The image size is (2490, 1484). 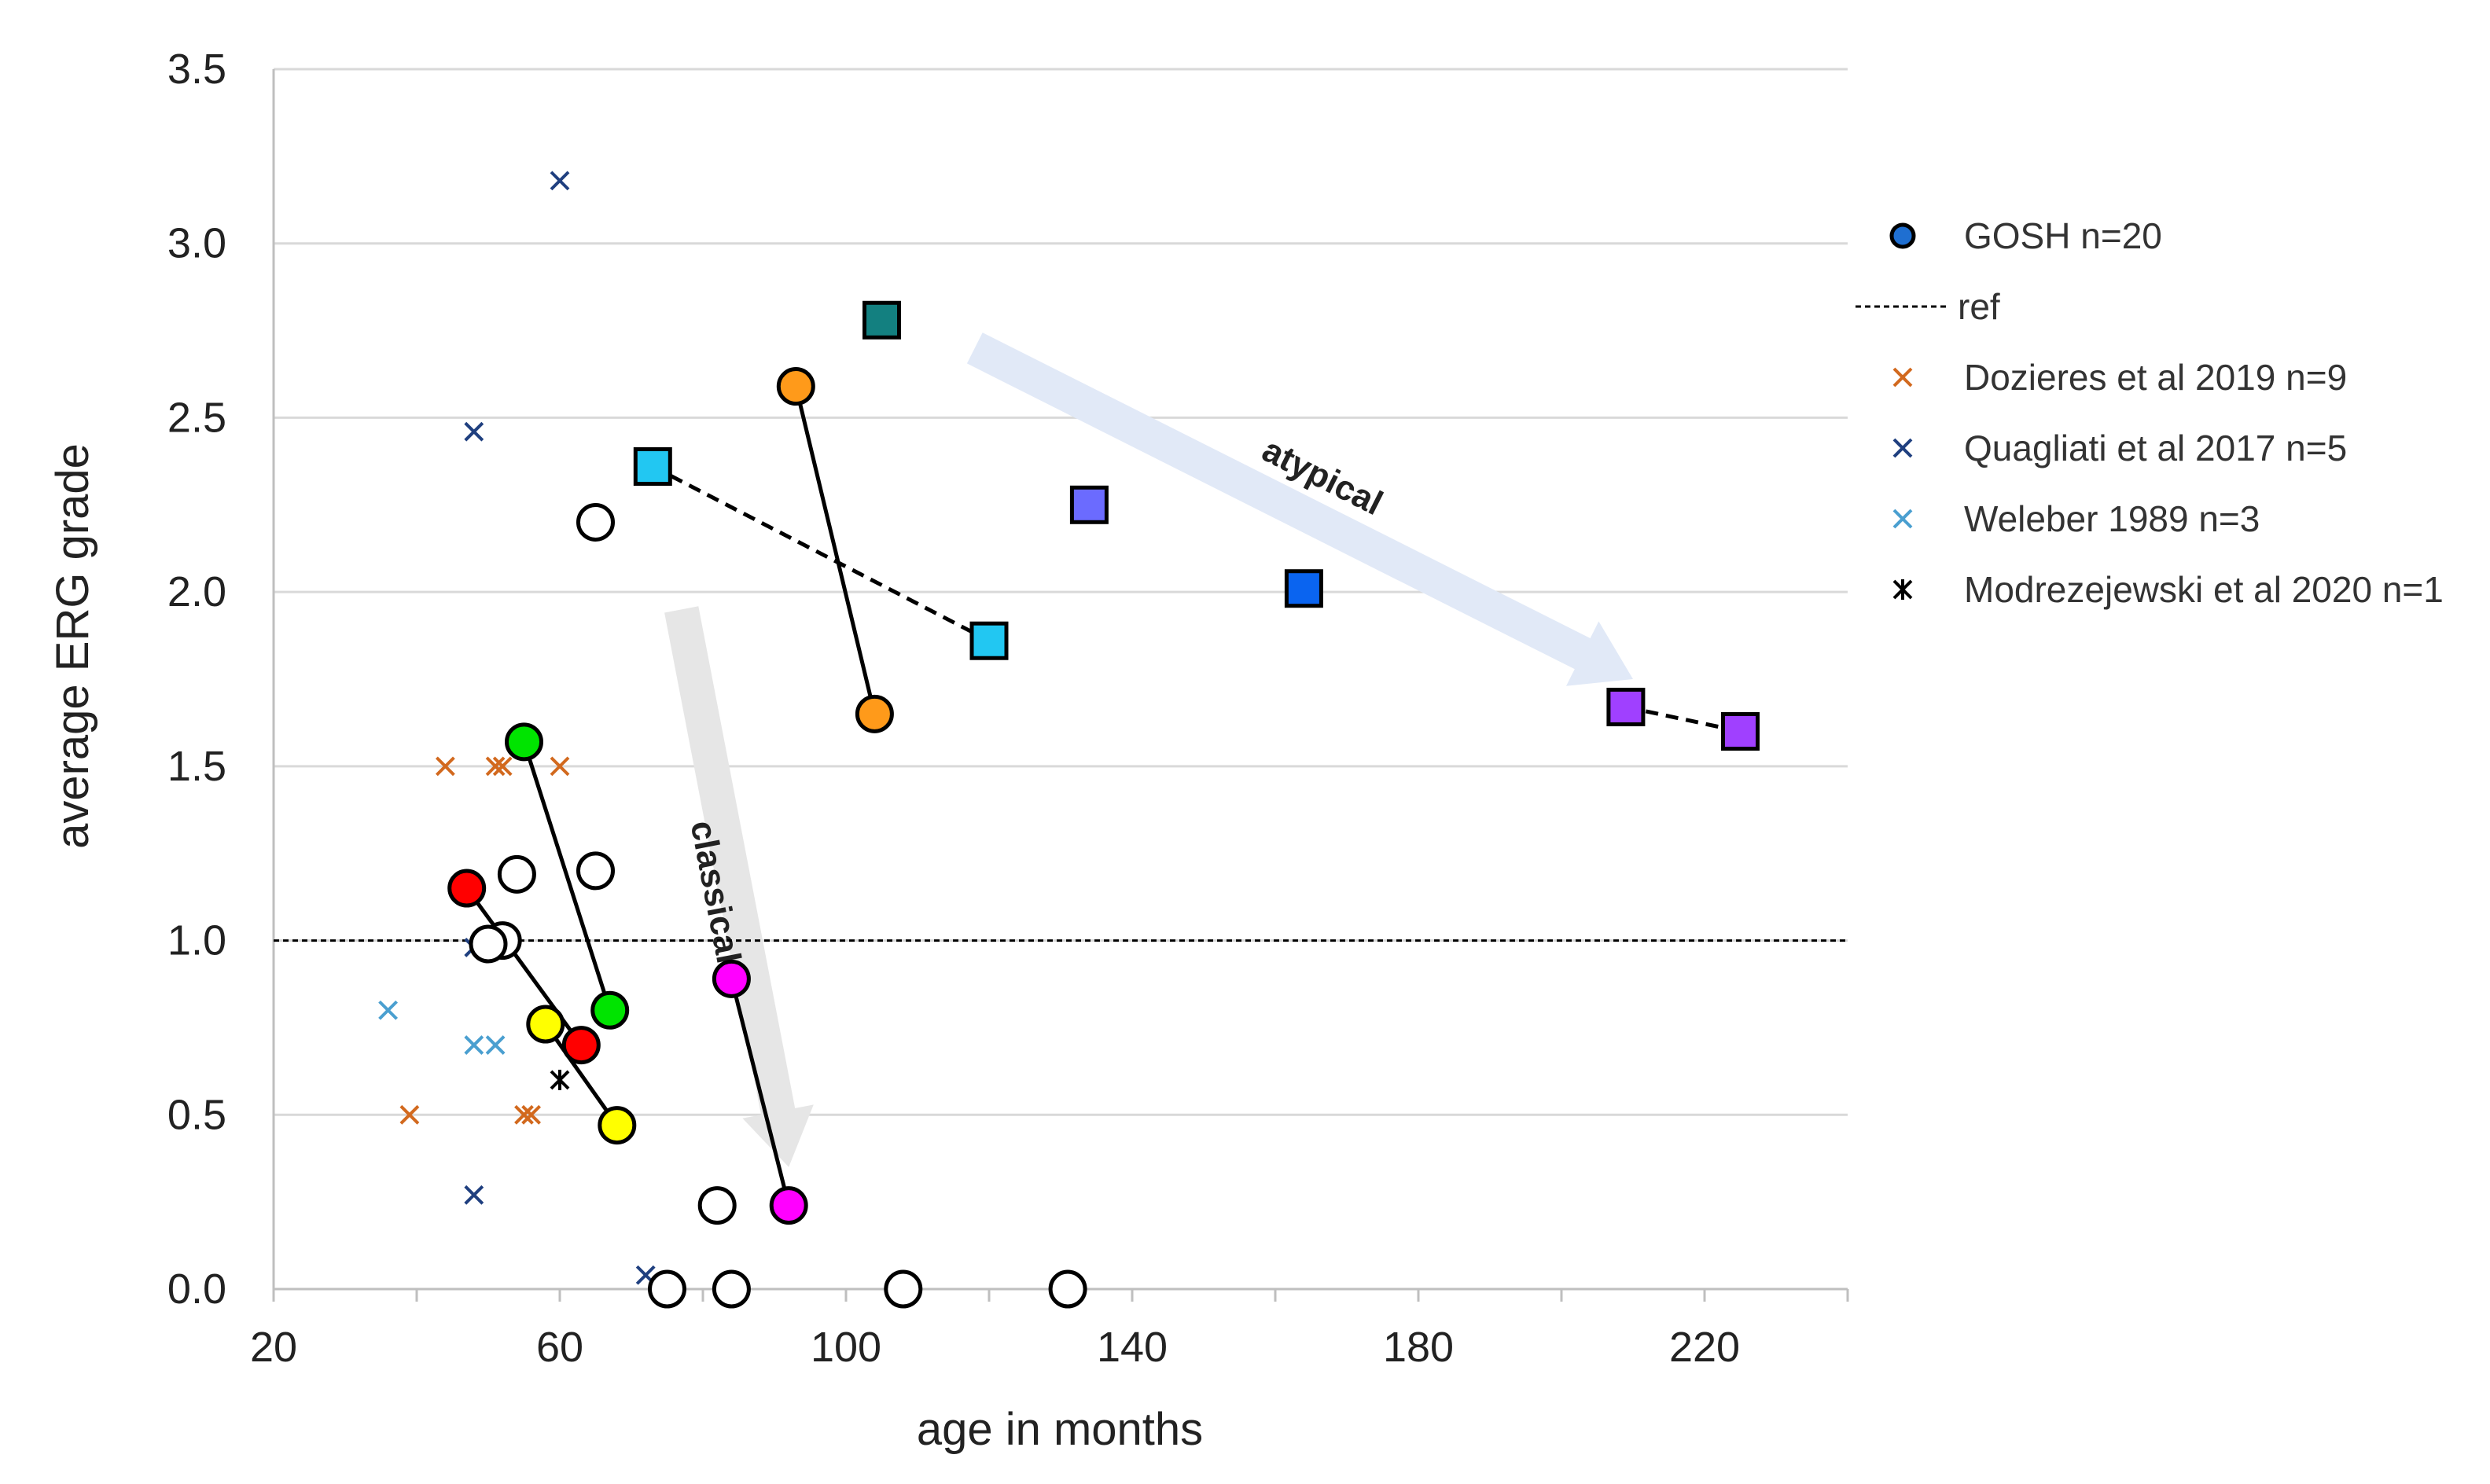 What do you see at coordinates (273, 1347) in the screenshot?
I see `x-tick-label: 20` at bounding box center [273, 1347].